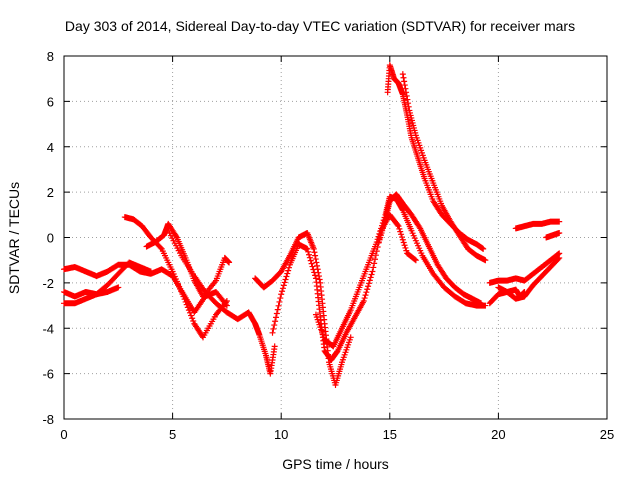  I want to click on x-tick-label: 0, so click(63, 434).